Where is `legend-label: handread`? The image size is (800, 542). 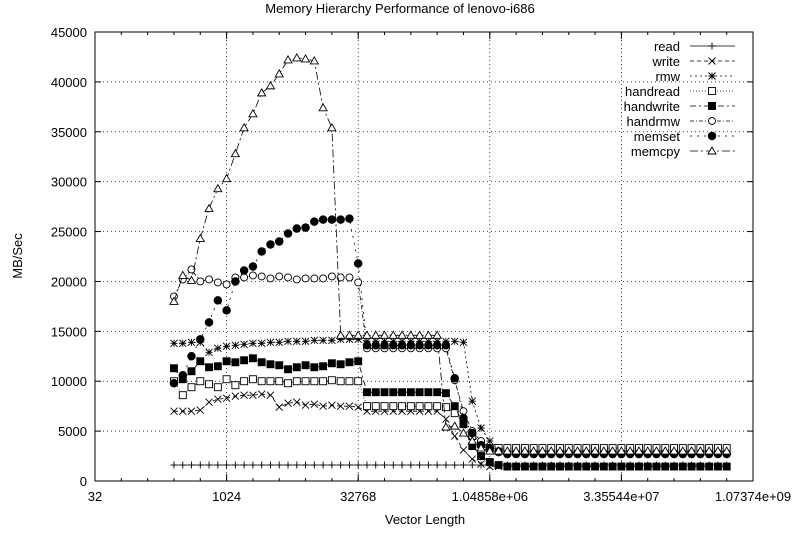 legend-label: handread is located at coordinates (652, 91).